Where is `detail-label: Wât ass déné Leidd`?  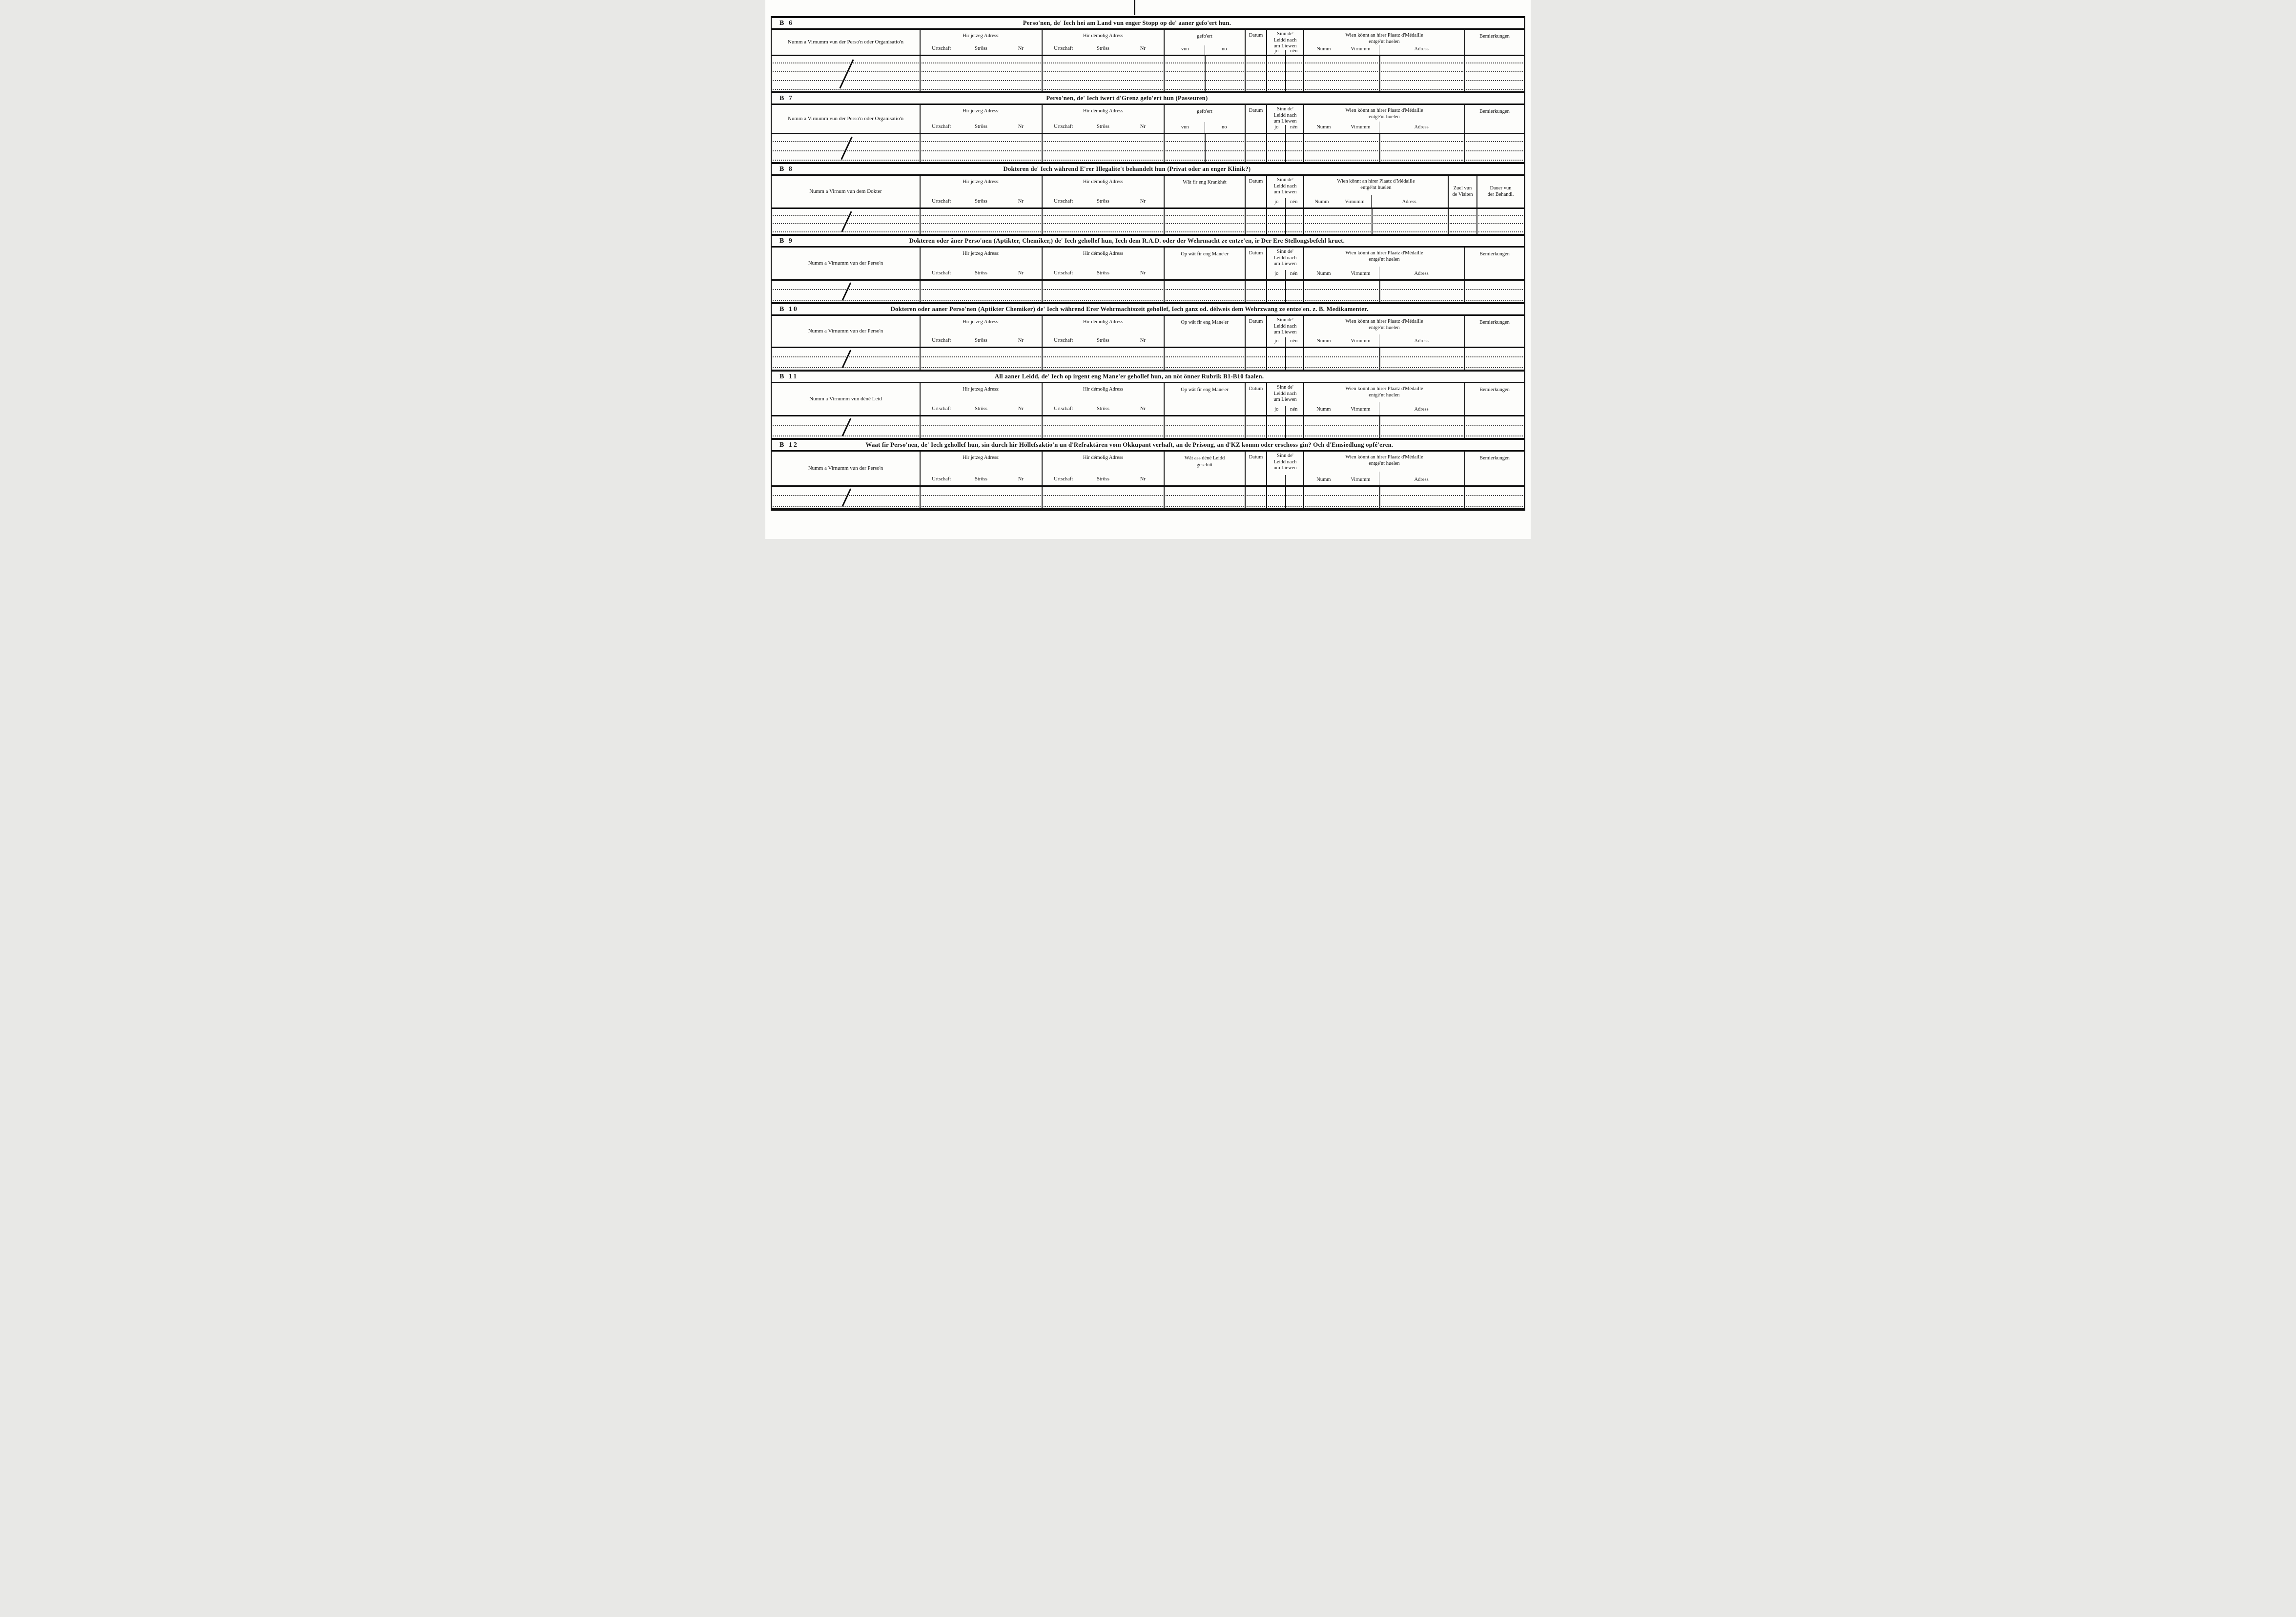
detail-label: Wât ass déné Leidd is located at coordinates (1204, 459).